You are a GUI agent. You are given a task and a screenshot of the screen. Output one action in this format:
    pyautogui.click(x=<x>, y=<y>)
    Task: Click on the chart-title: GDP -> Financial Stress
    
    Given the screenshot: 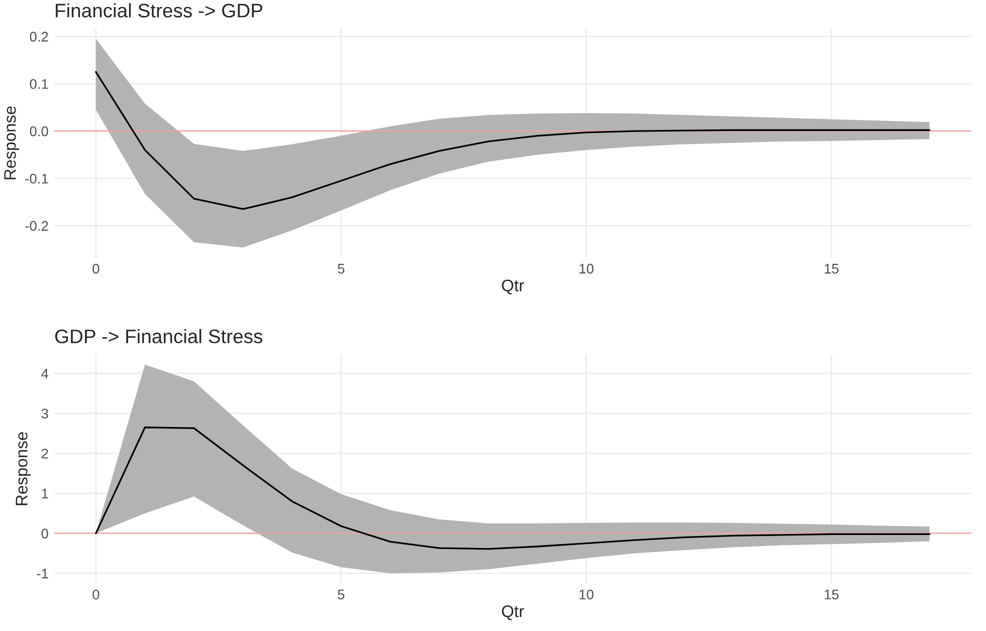 What is the action you would take?
    pyautogui.click(x=158, y=336)
    